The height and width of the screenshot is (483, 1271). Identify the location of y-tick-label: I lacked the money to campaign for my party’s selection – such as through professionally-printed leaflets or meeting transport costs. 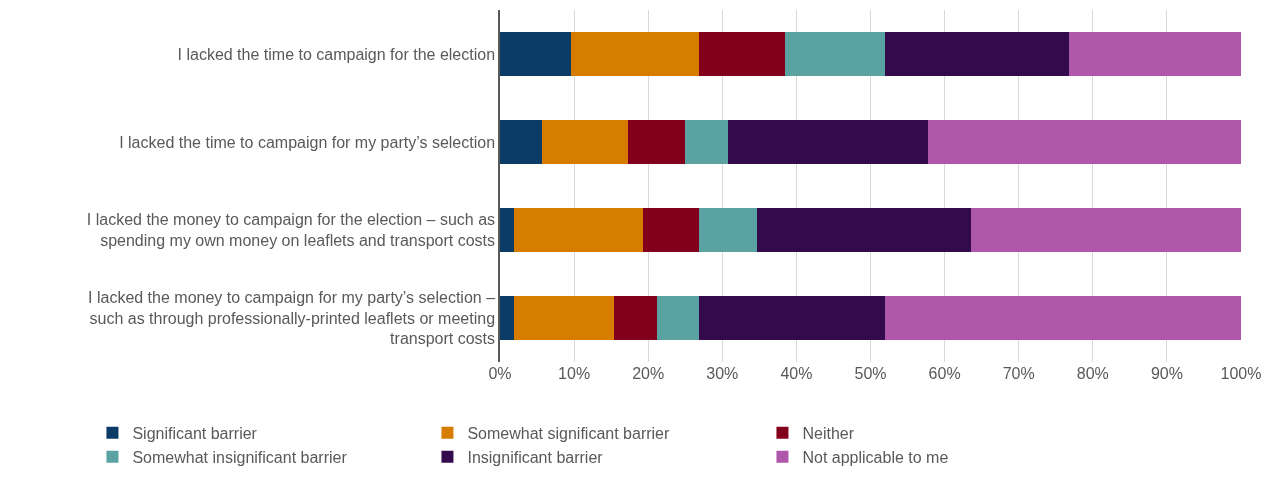
(292, 318).